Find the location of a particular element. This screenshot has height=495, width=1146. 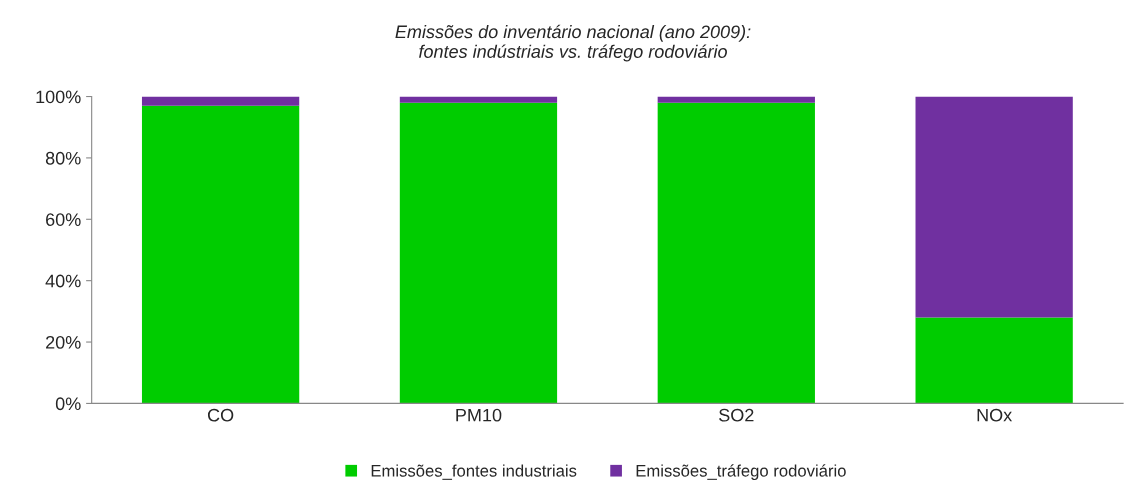

y-tick-label: 100% is located at coordinates (58, 97).